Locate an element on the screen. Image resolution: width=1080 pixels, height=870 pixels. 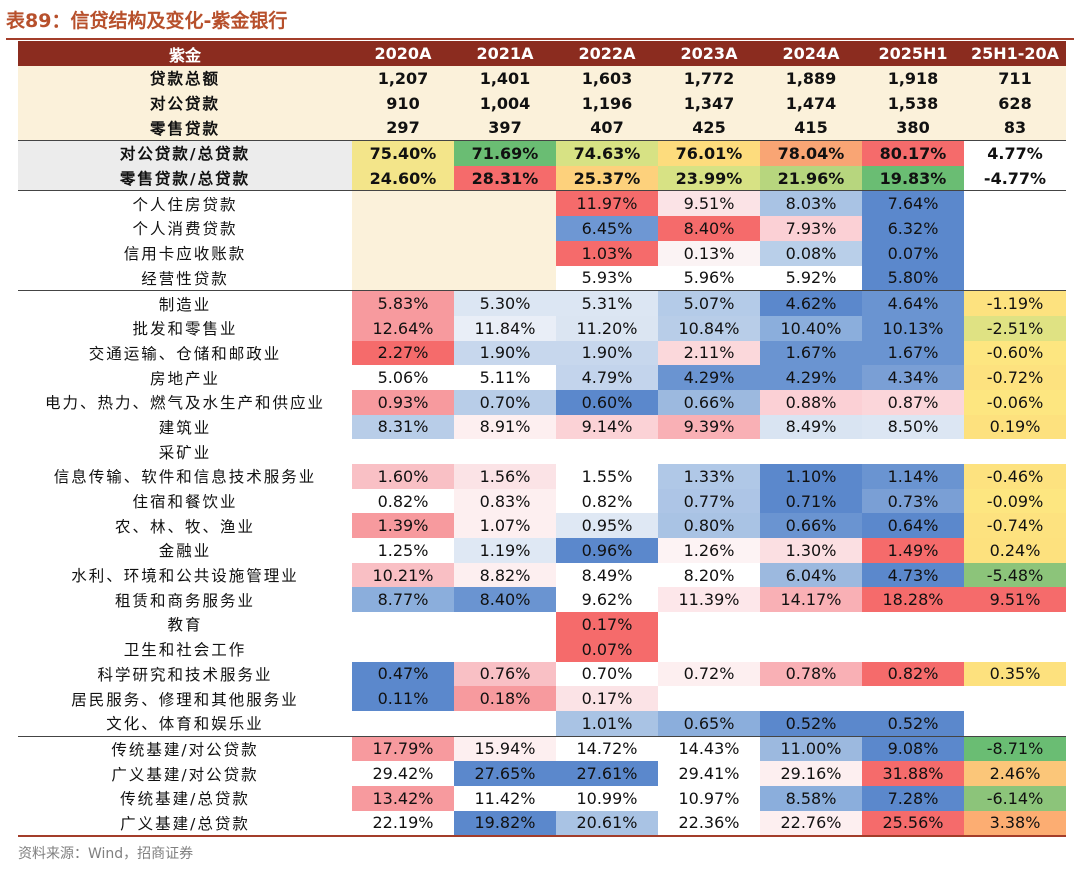
table-cell: 5.93% is located at coordinates (607, 278).